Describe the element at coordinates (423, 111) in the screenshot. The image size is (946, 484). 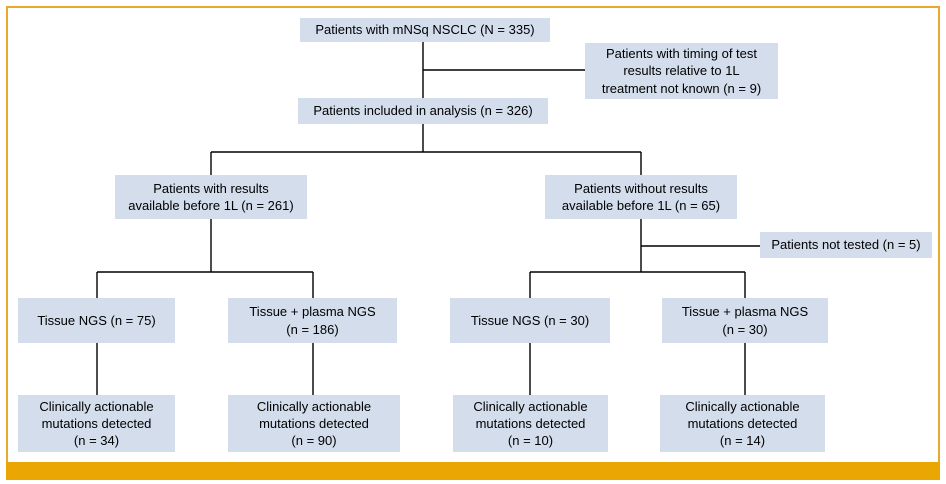
I see `node-included-in-analysis: Patients included in analysis (n = 326)` at that location.